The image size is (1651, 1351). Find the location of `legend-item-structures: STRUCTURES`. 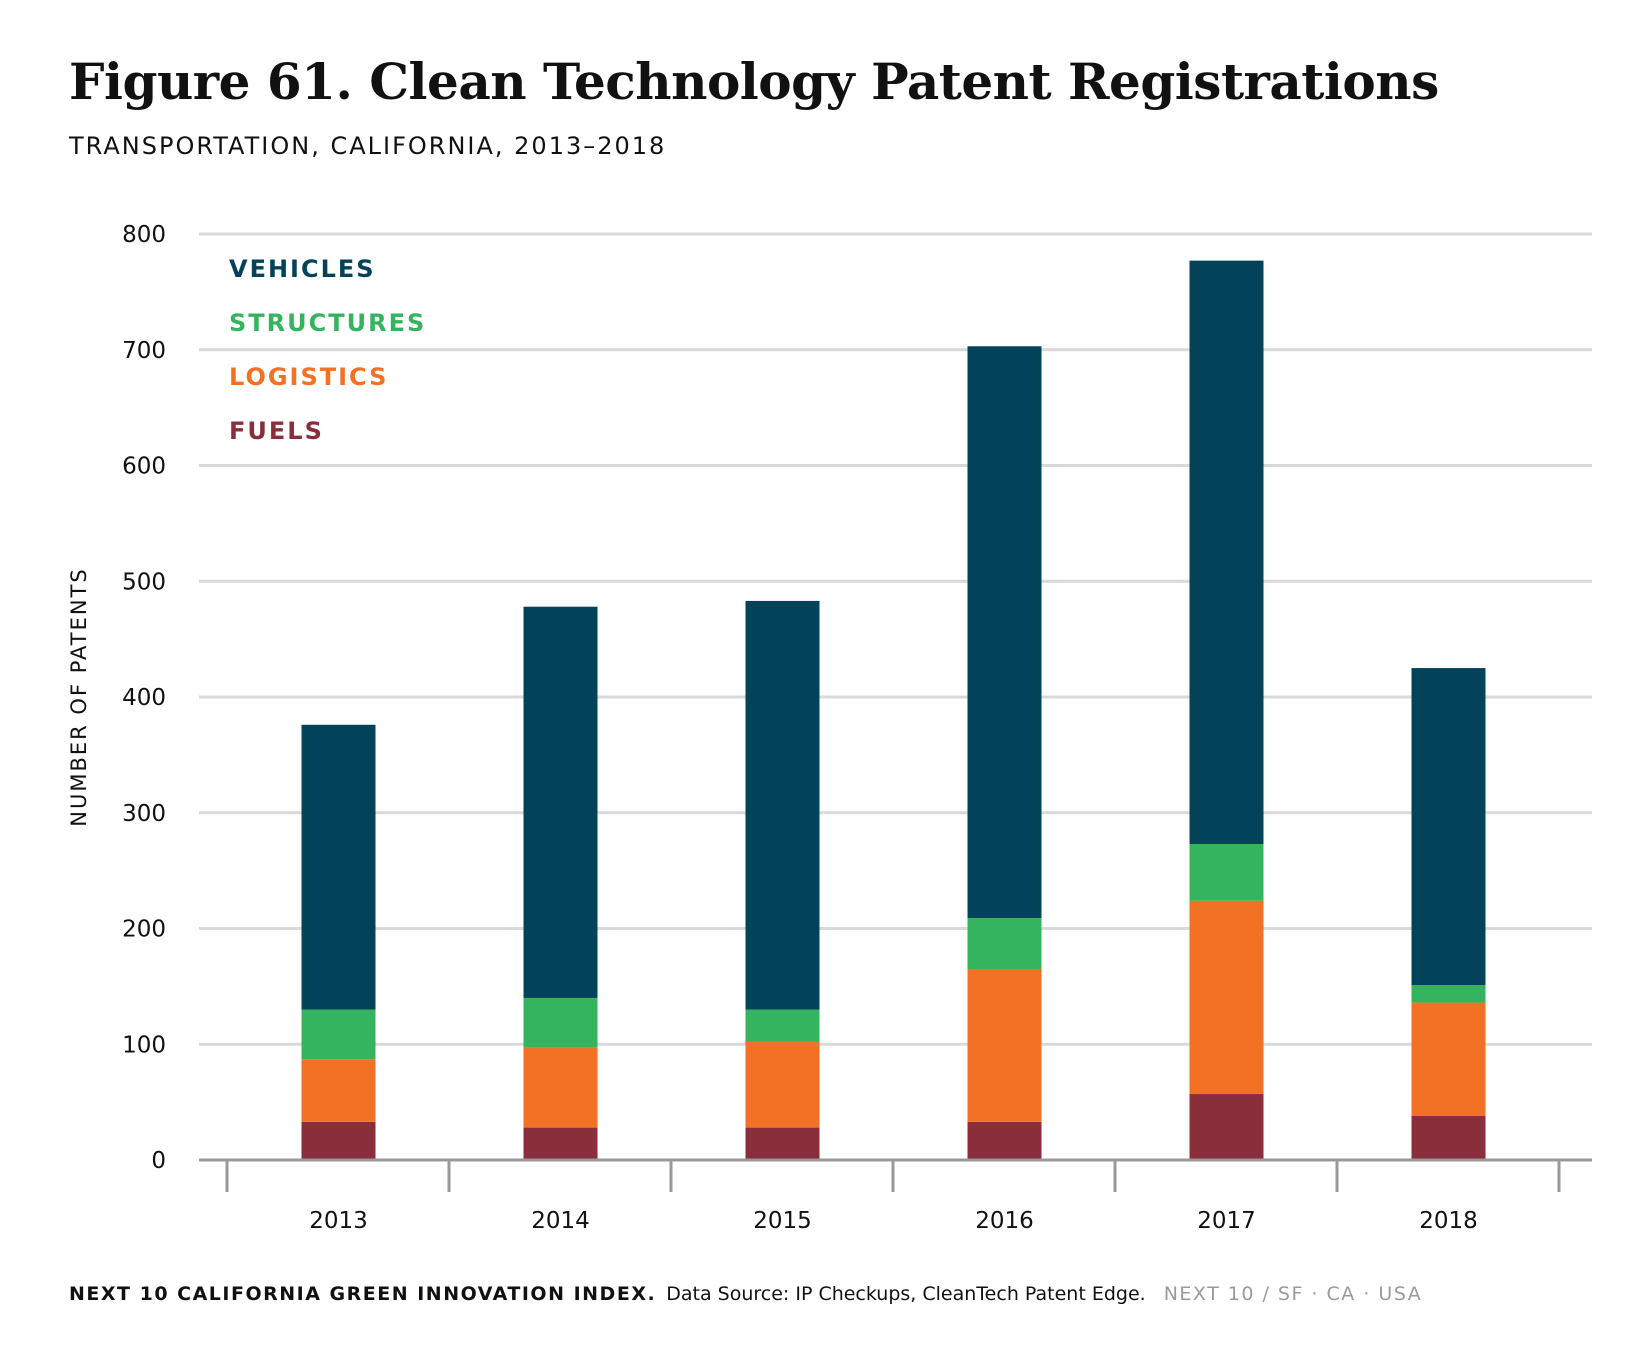

legend-item-structures: STRUCTURES is located at coordinates (327, 323).